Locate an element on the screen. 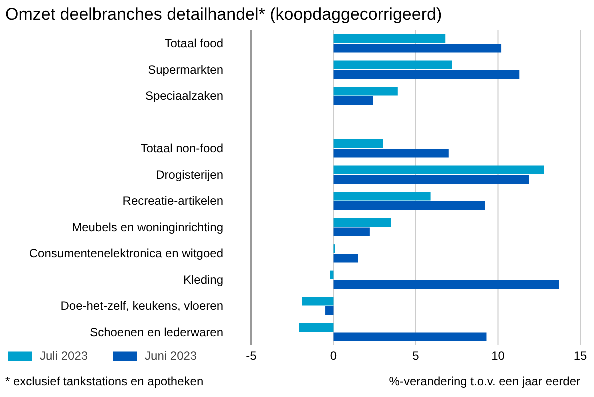  y-tick-label: Consumentenelektronica en witgoed is located at coordinates (126, 253).